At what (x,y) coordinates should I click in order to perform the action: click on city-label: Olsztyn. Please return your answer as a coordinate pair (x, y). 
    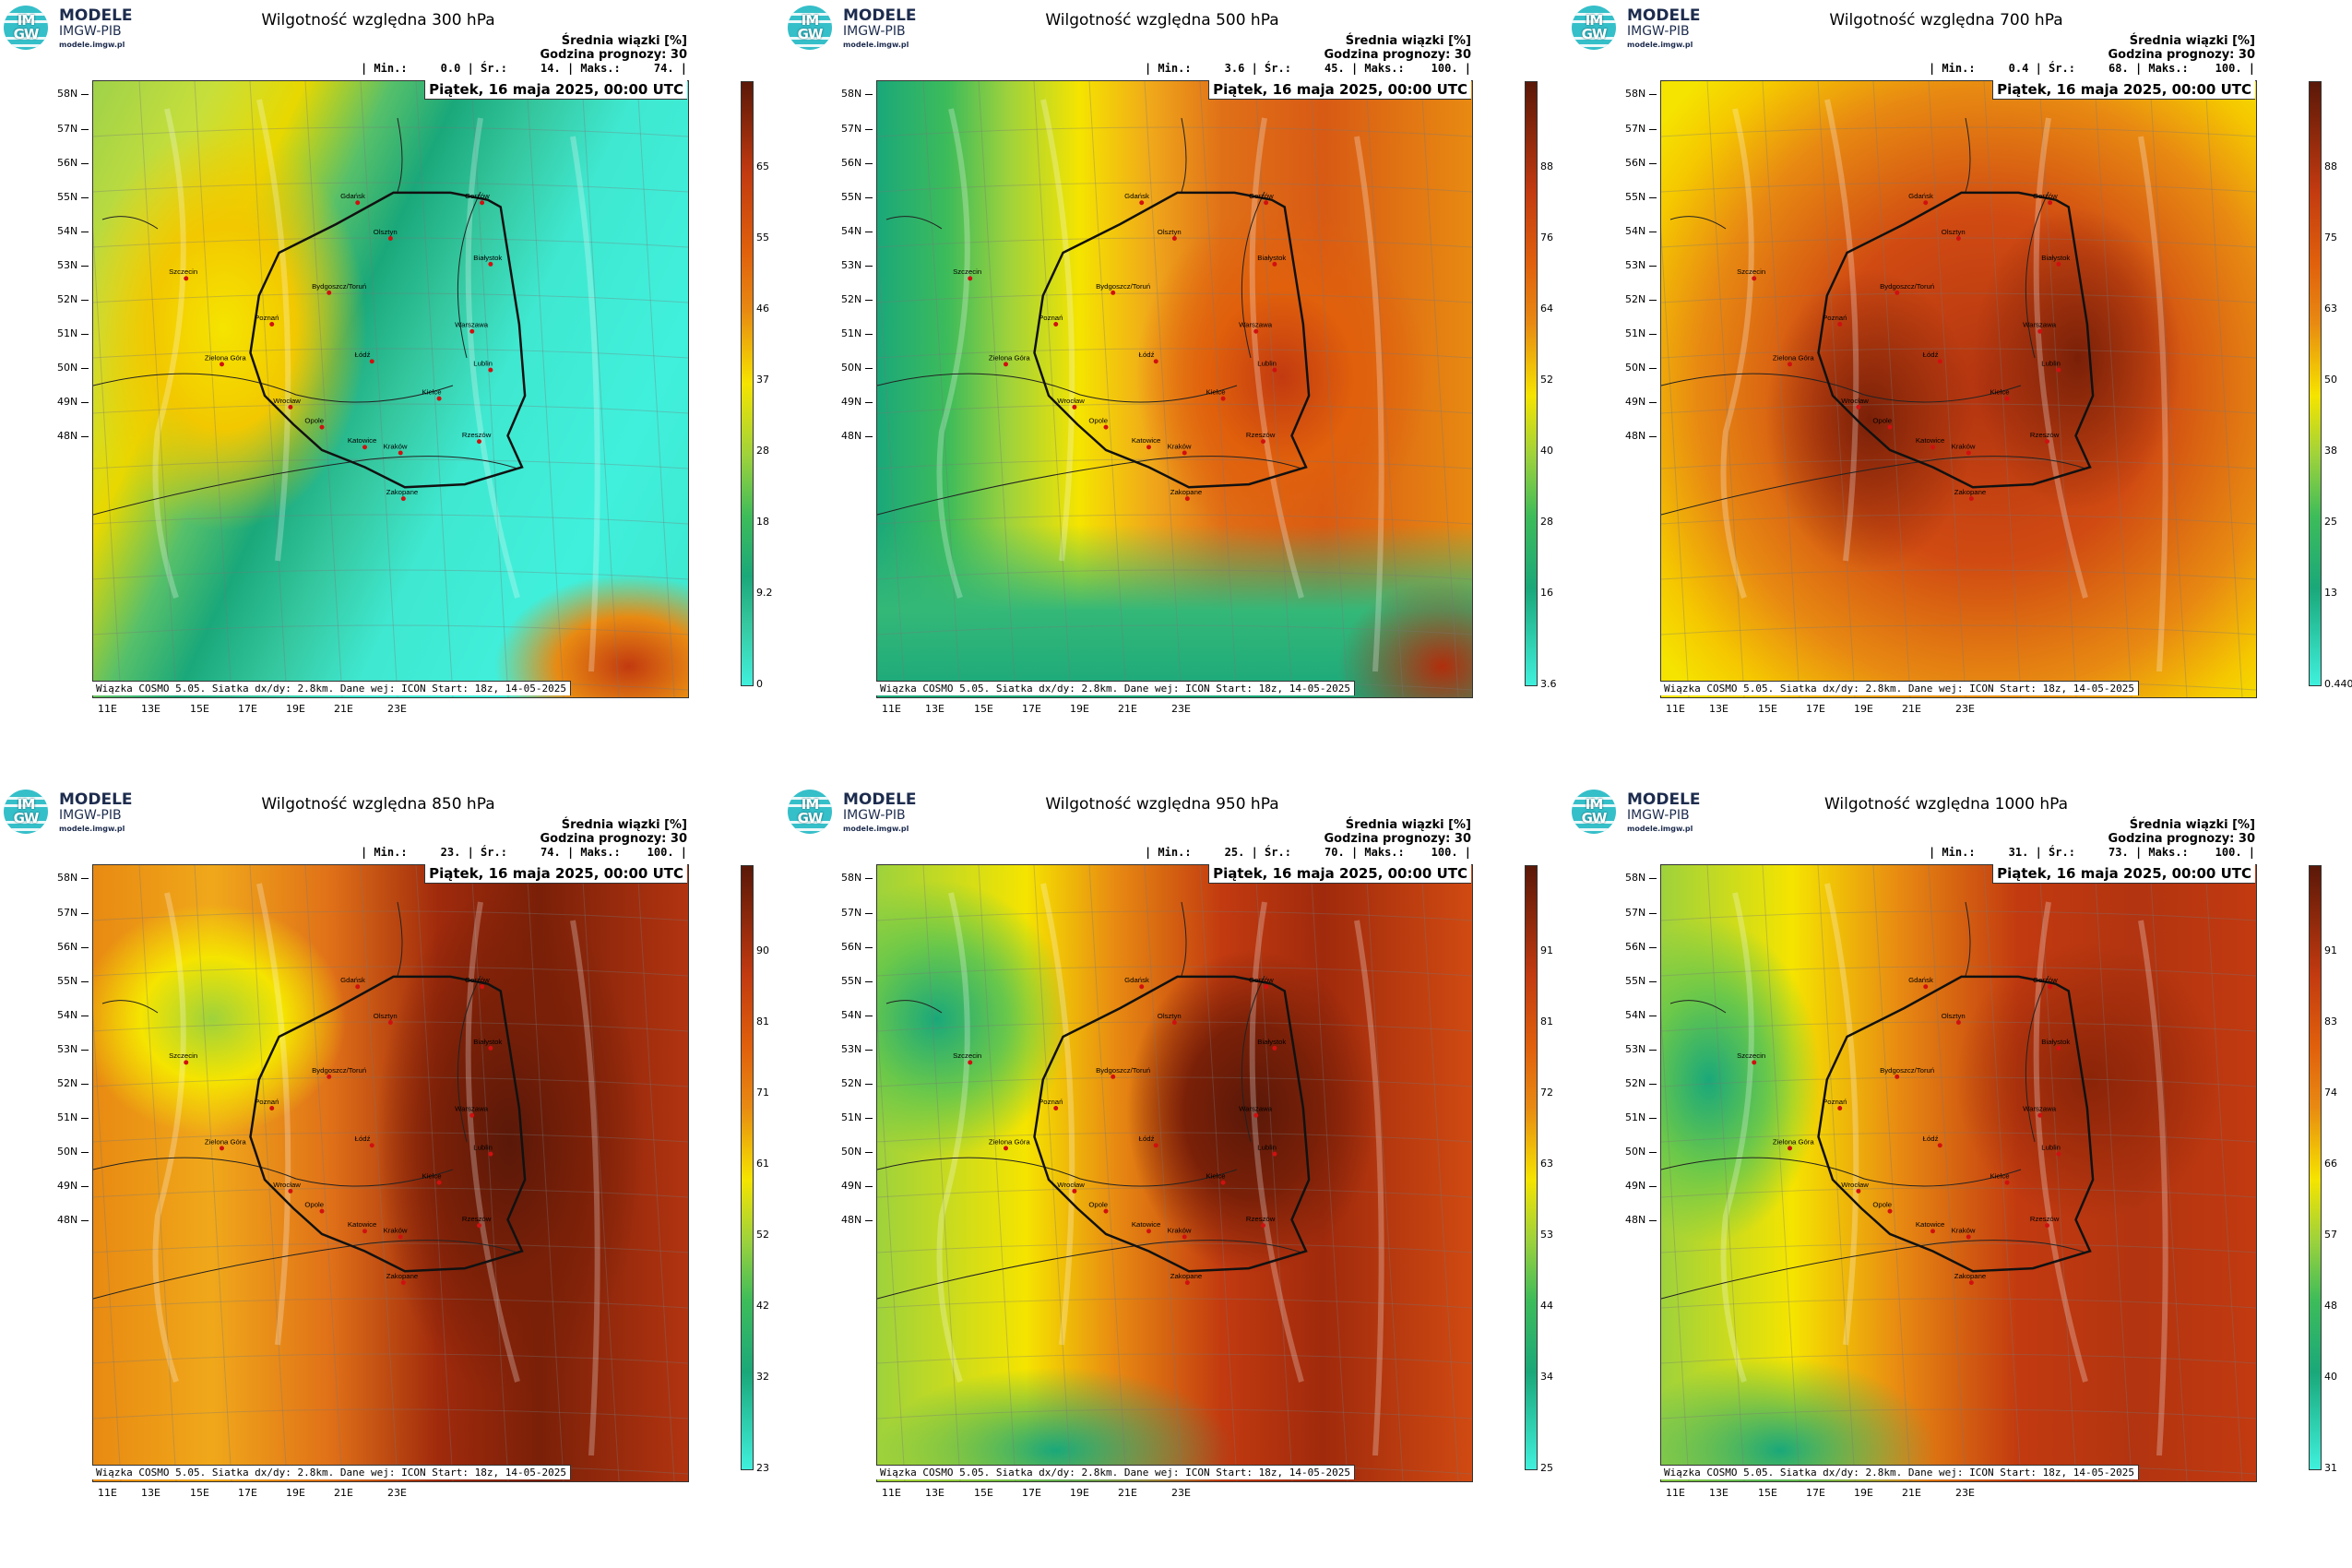
    Looking at the image, I should click on (1170, 1016).